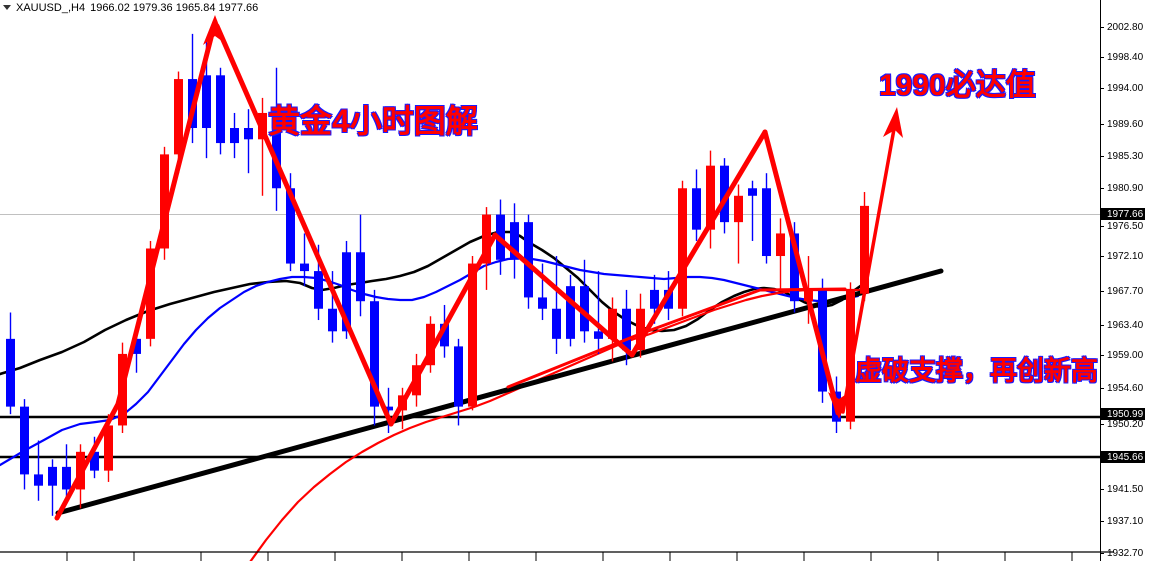 The width and height of the screenshot is (1153, 561). Describe the element at coordinates (1125, 489) in the screenshot. I see `price-tick-label: 1941.50` at that location.